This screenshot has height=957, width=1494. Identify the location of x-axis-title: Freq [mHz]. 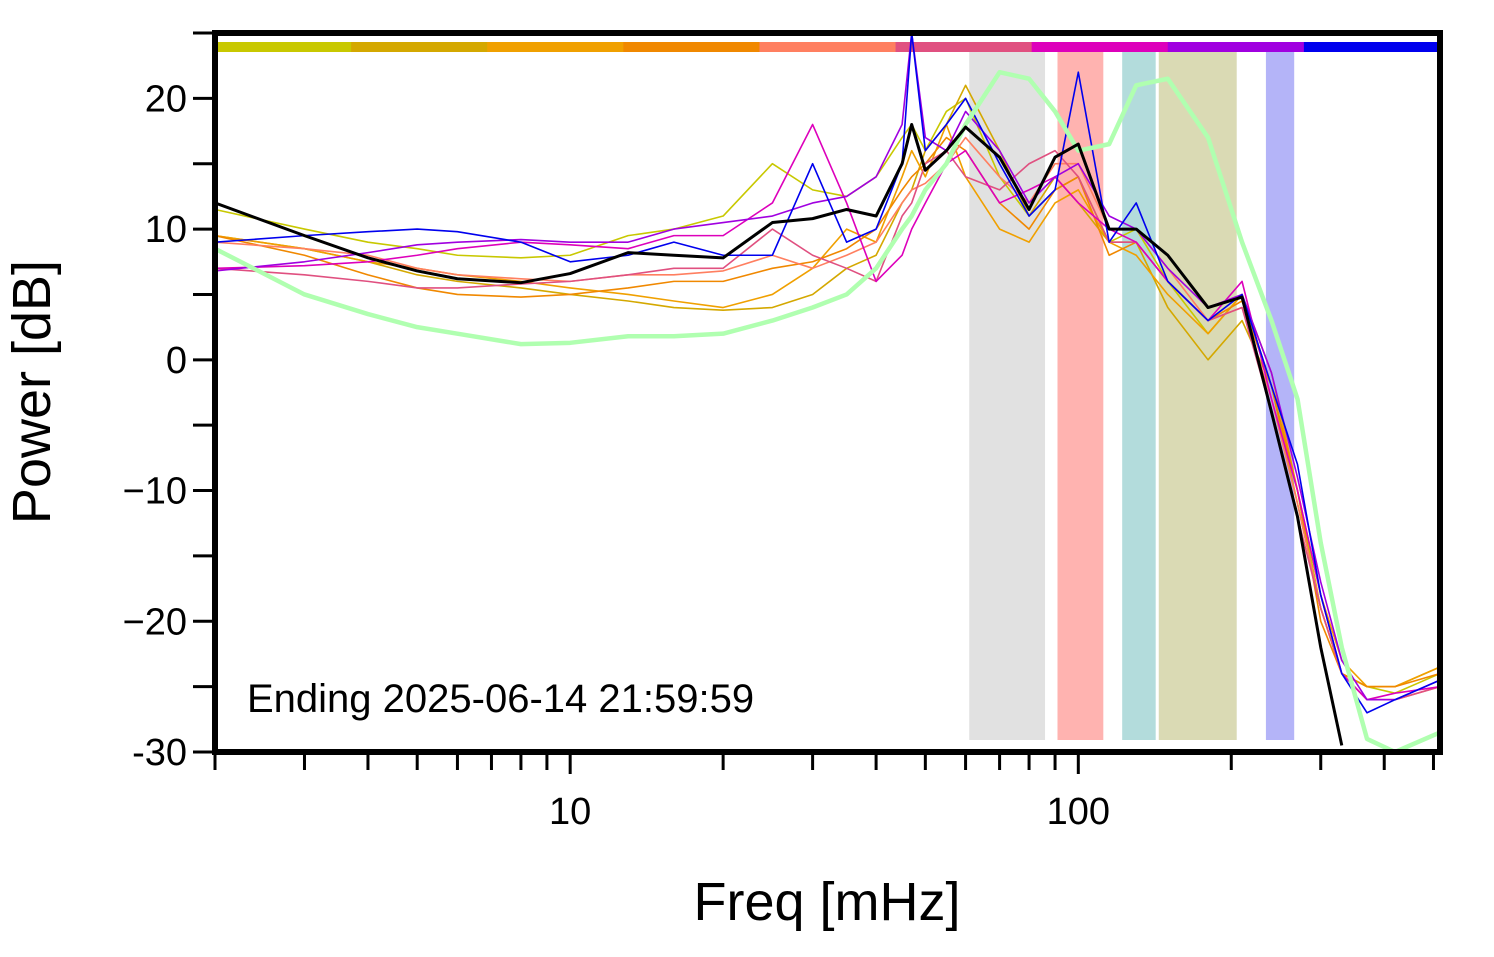
(826, 902).